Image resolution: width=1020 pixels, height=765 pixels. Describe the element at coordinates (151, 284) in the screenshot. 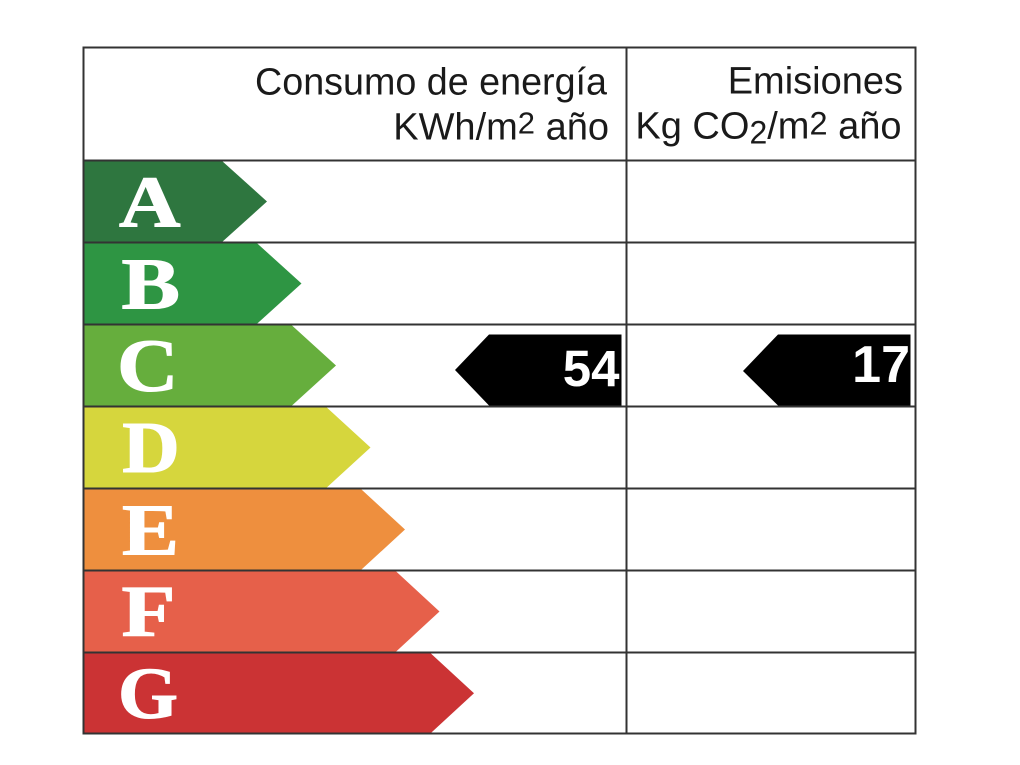

I see `svg-text: B` at that location.